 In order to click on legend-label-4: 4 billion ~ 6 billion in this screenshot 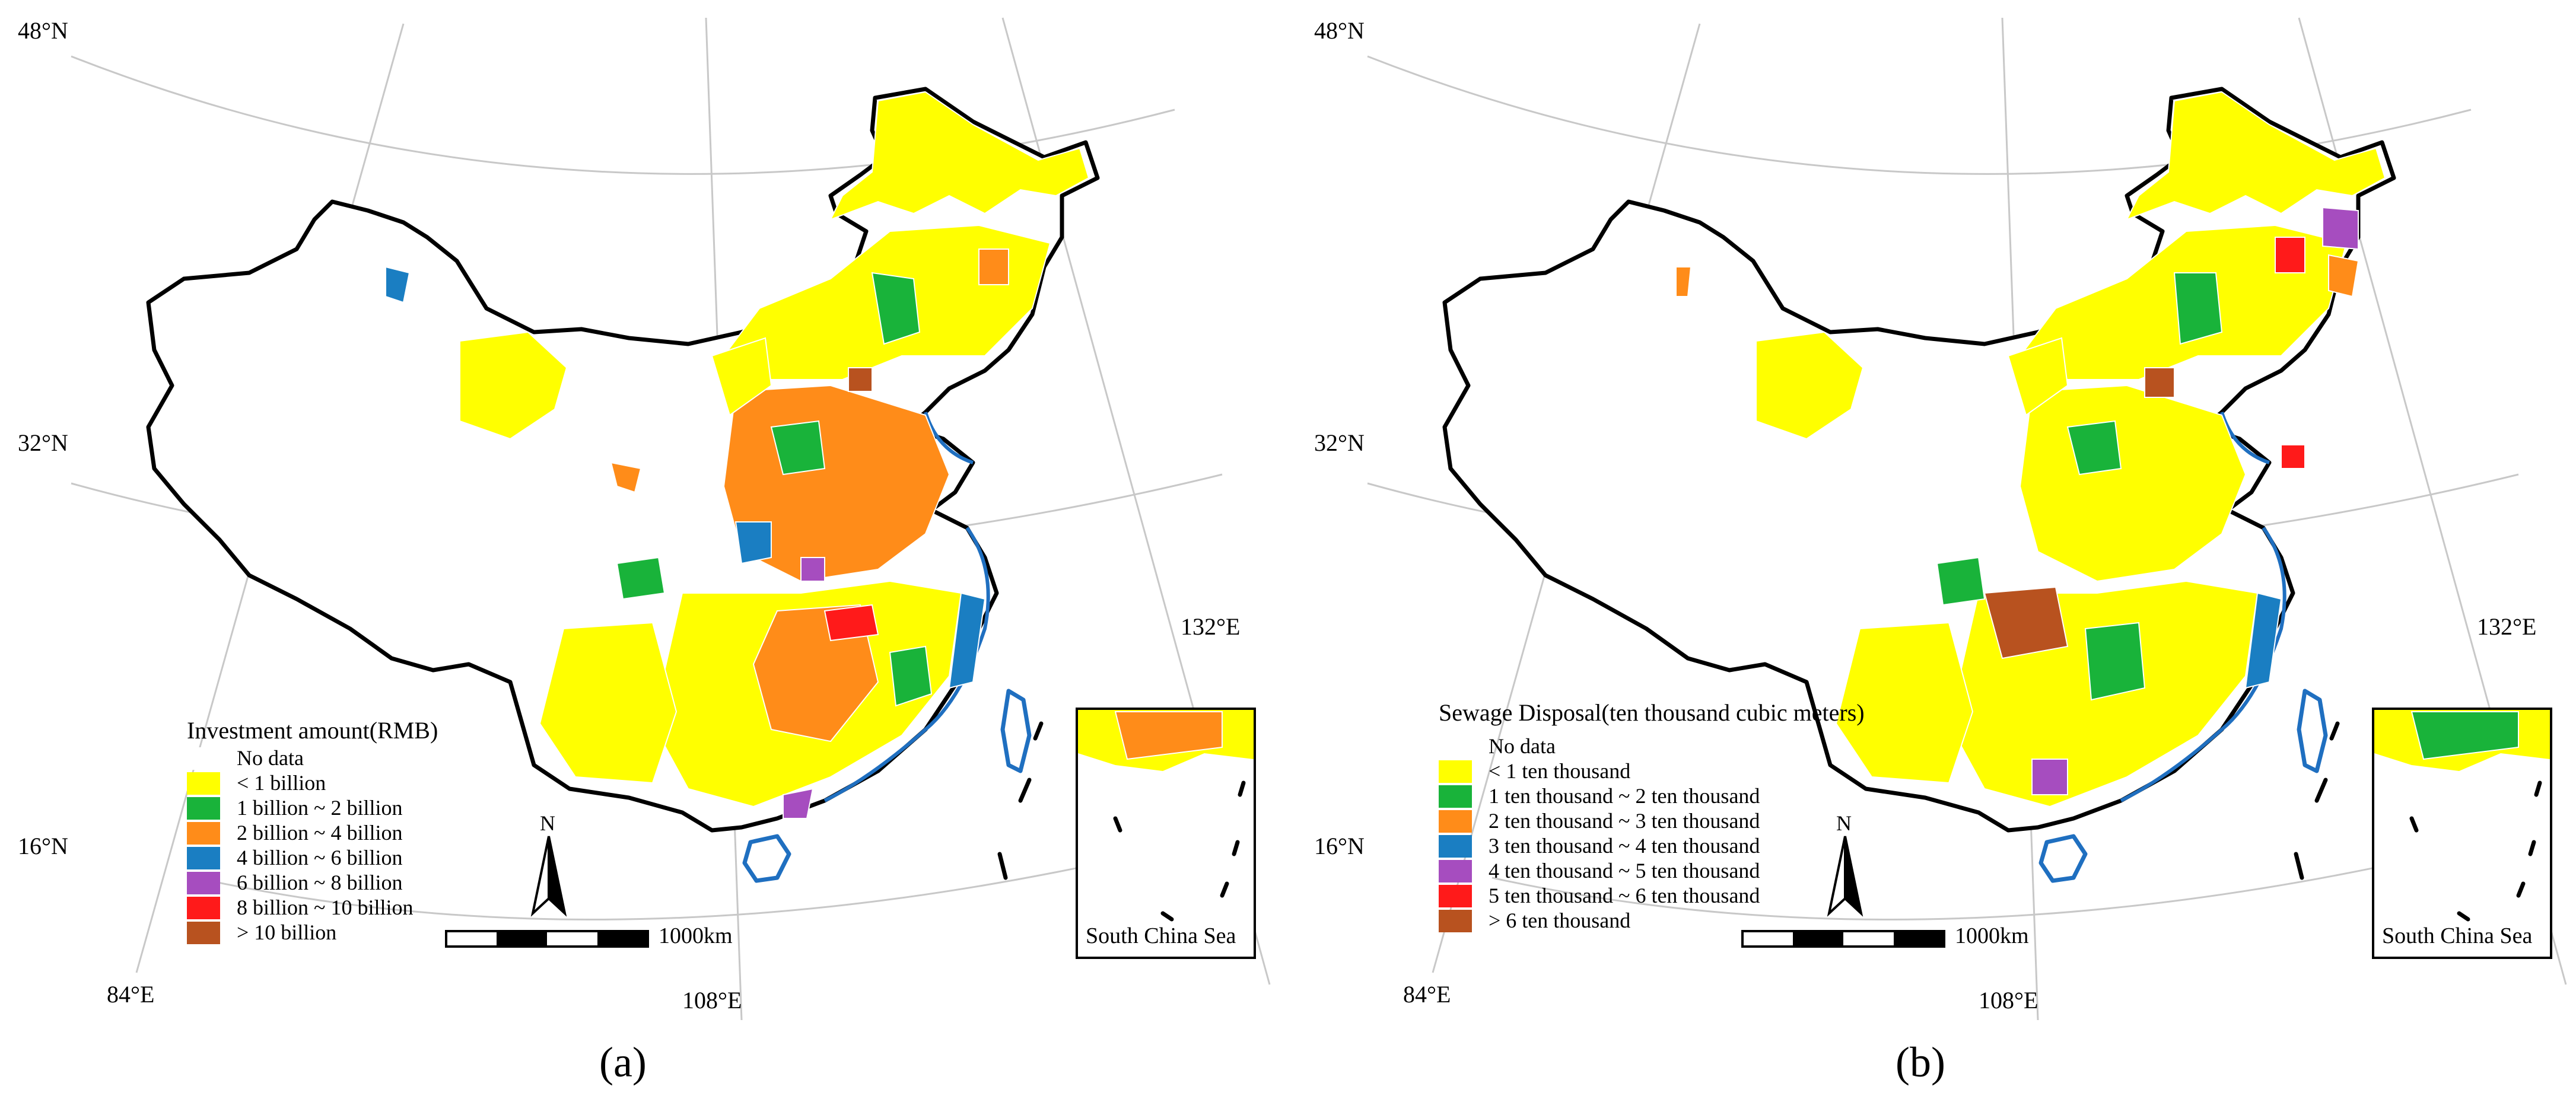, I will do `click(320, 858)`.